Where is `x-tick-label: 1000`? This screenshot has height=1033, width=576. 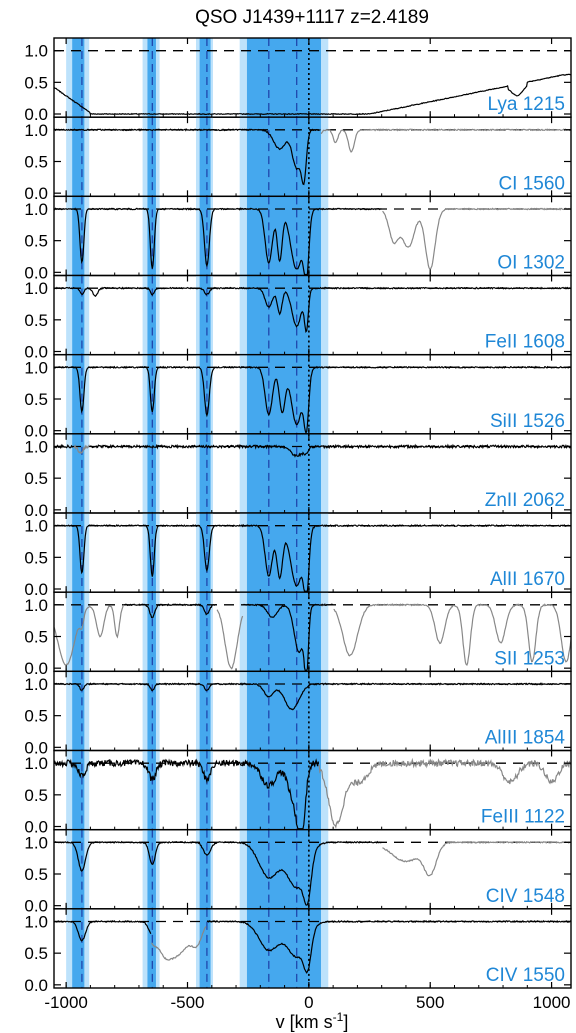 x-tick-label: 1000 is located at coordinates (552, 1002).